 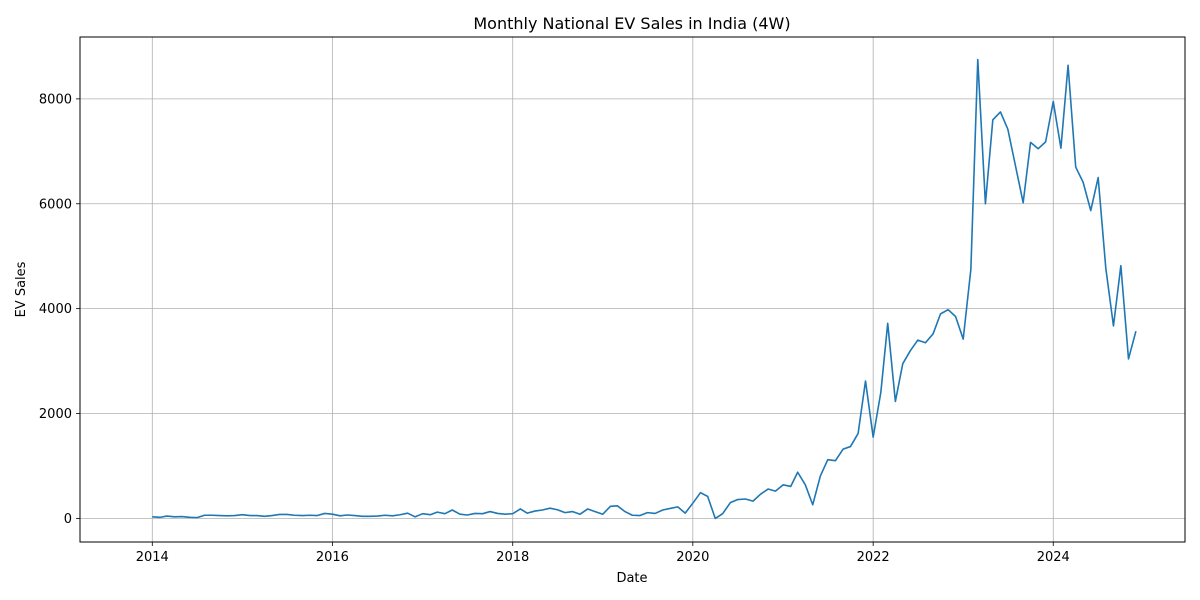 I want to click on x-tick-label: 2016, so click(x=332, y=557).